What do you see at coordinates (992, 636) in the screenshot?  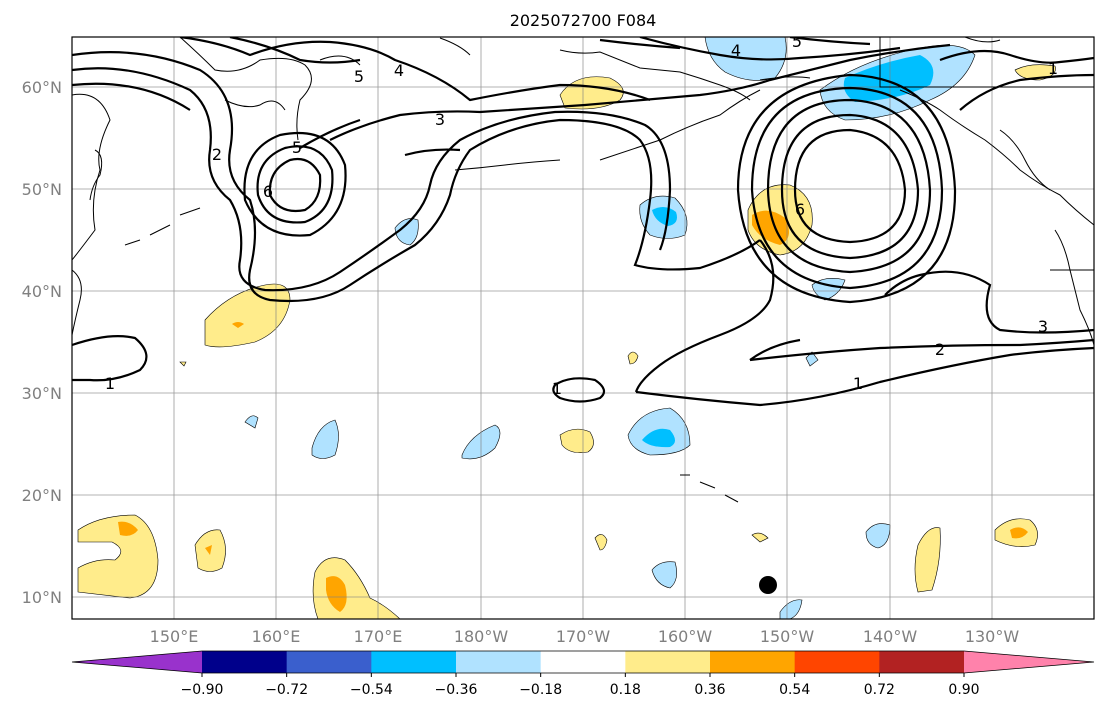 I see `lon-label: 130°W` at bounding box center [992, 636].